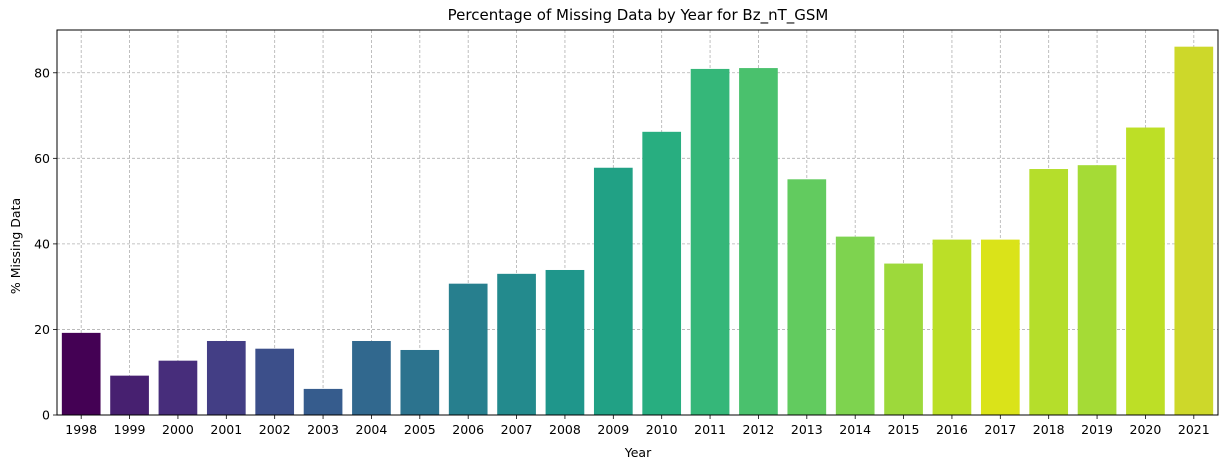  I want to click on bar-2011, so click(710, 241).